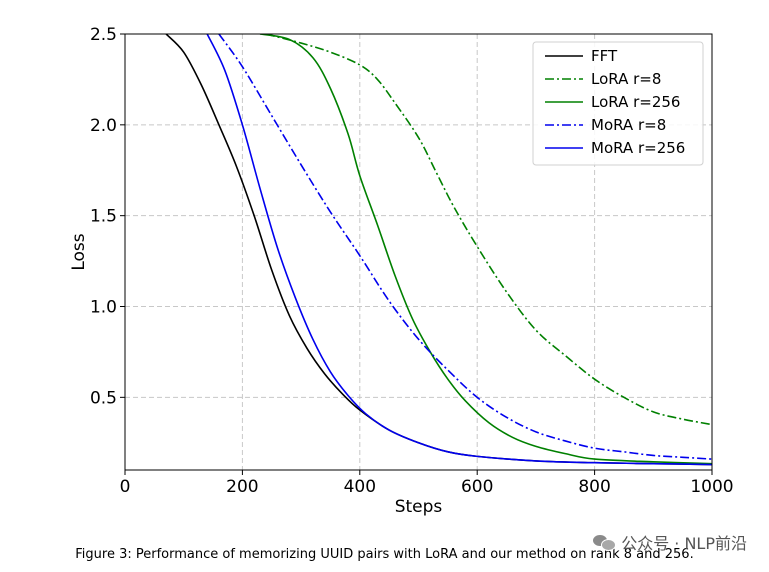 The height and width of the screenshot is (572, 769). What do you see at coordinates (605, 542) in the screenshot?
I see `wechat-icon` at bounding box center [605, 542].